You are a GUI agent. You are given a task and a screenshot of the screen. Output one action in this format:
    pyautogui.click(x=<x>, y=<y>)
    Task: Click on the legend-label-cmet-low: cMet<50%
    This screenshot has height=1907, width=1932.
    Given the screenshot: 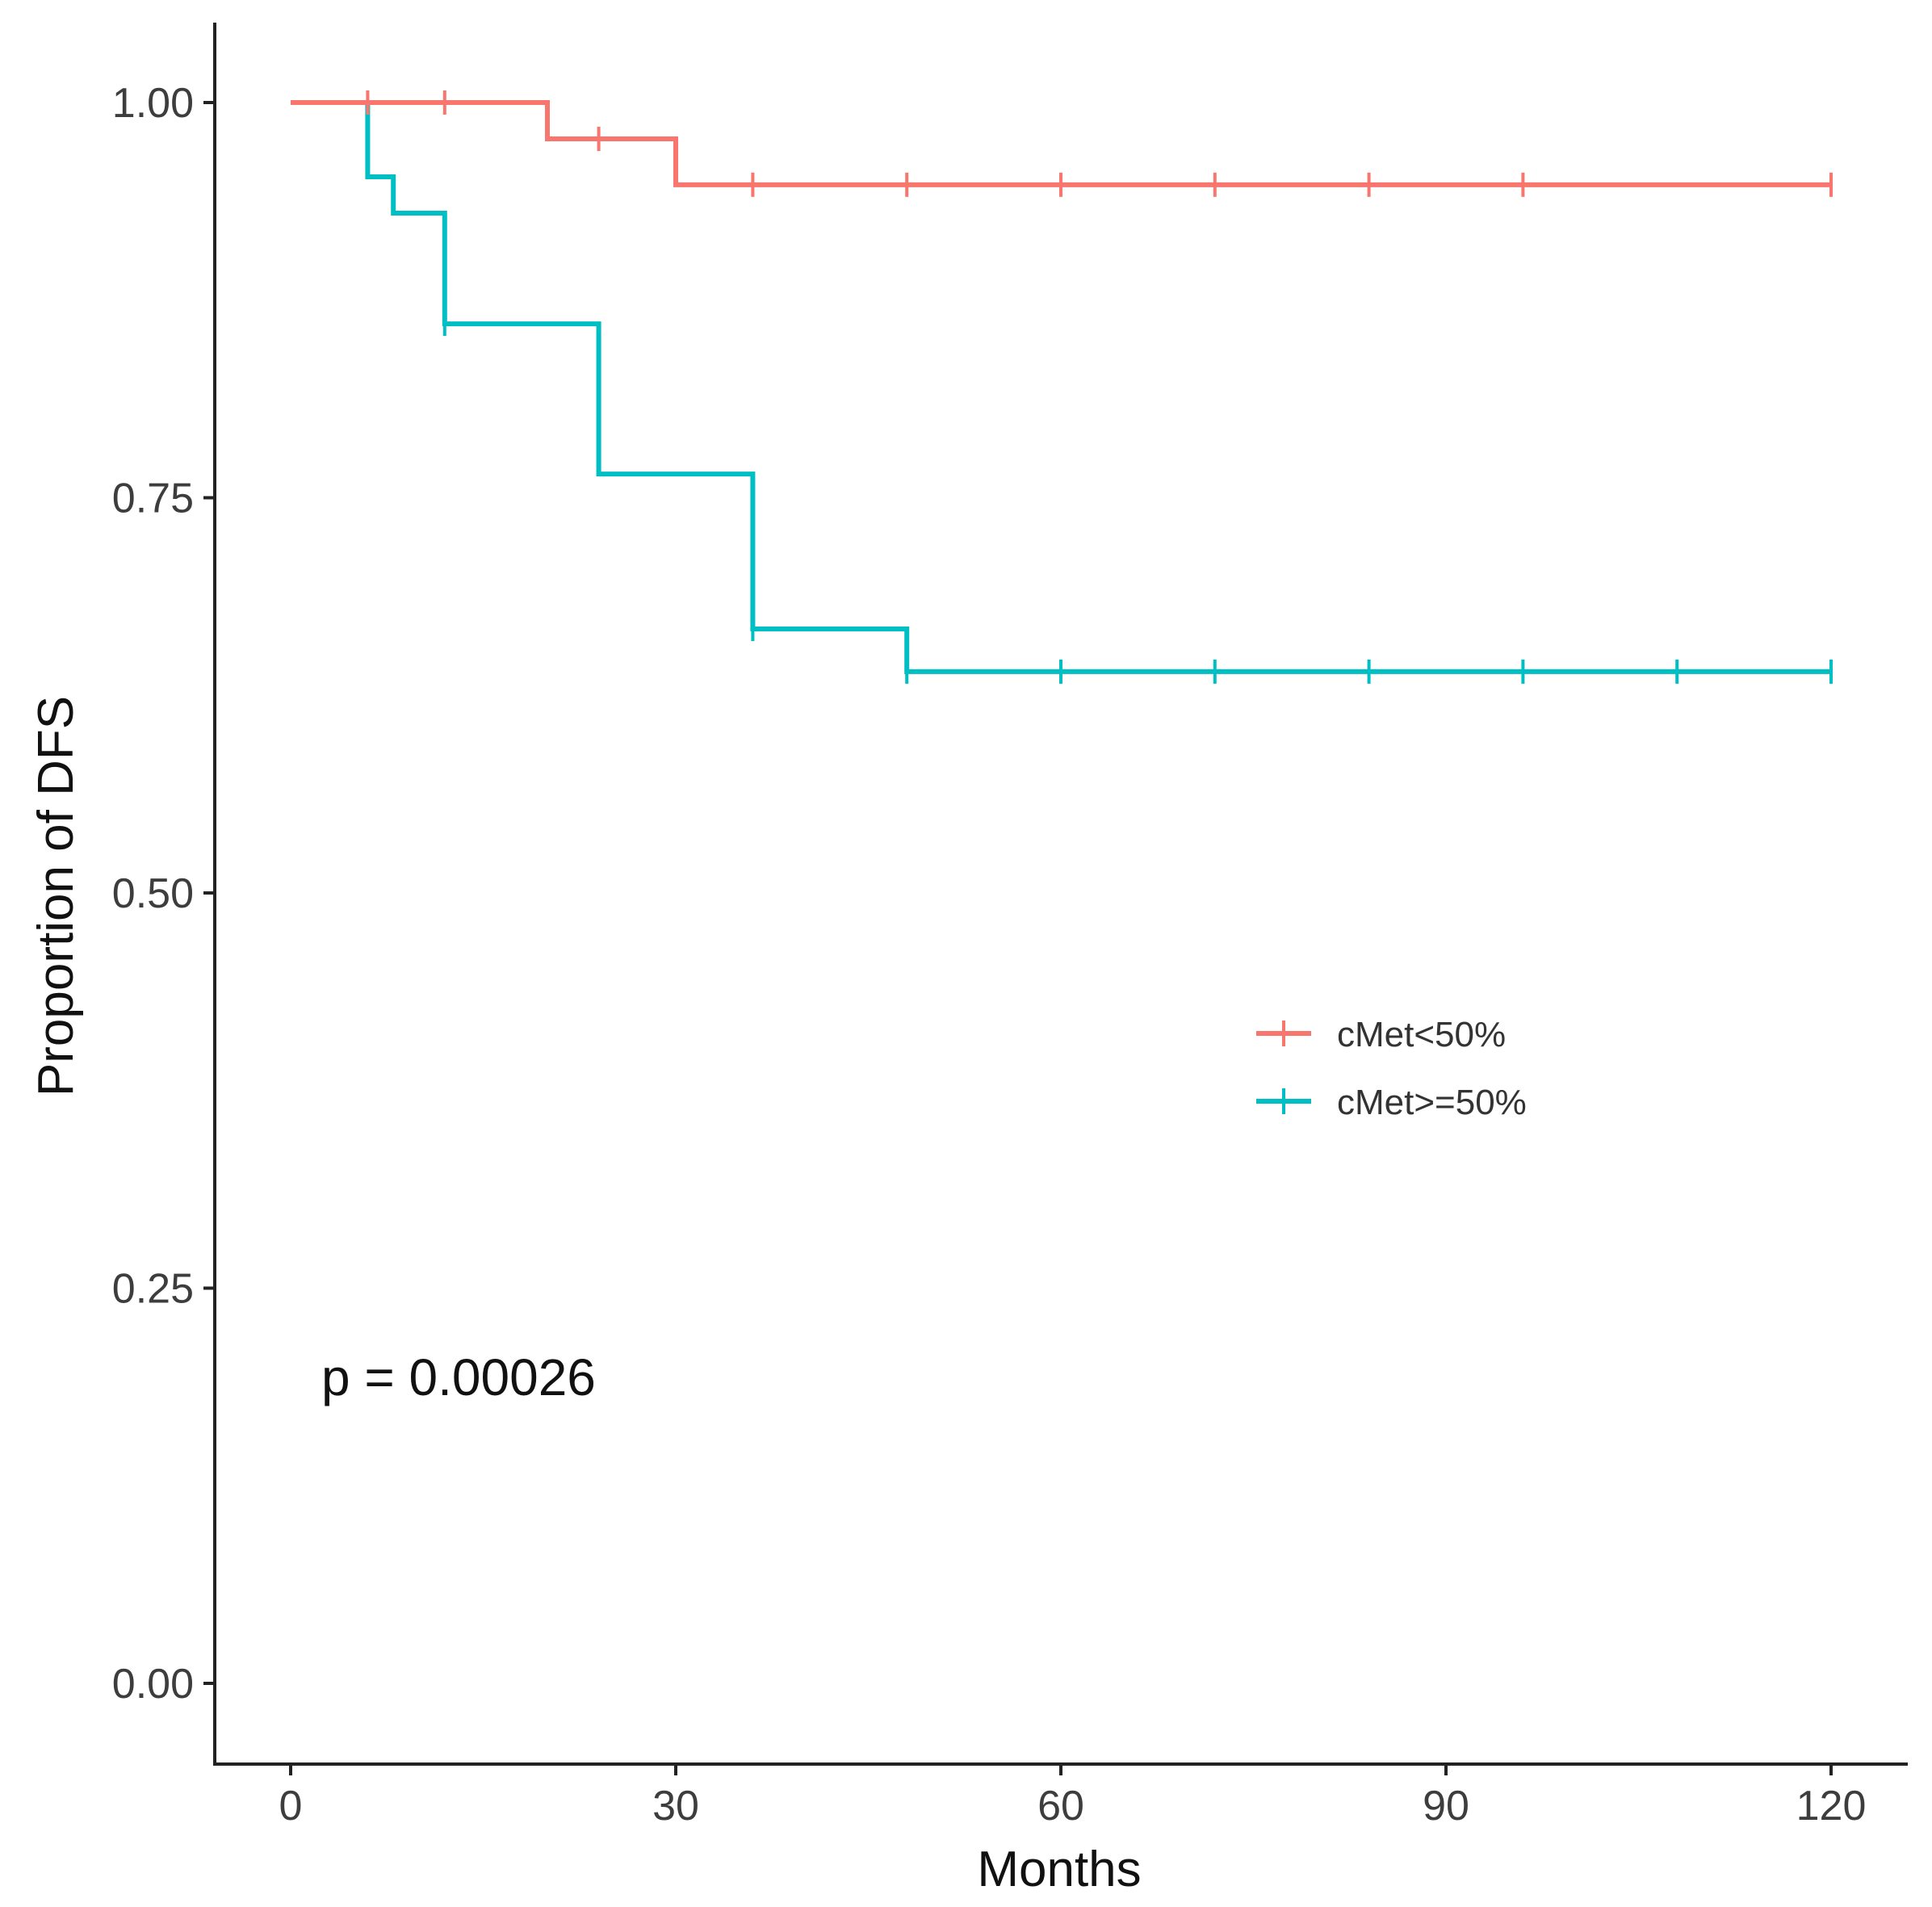 What is the action you would take?
    pyautogui.click(x=1422, y=1034)
    